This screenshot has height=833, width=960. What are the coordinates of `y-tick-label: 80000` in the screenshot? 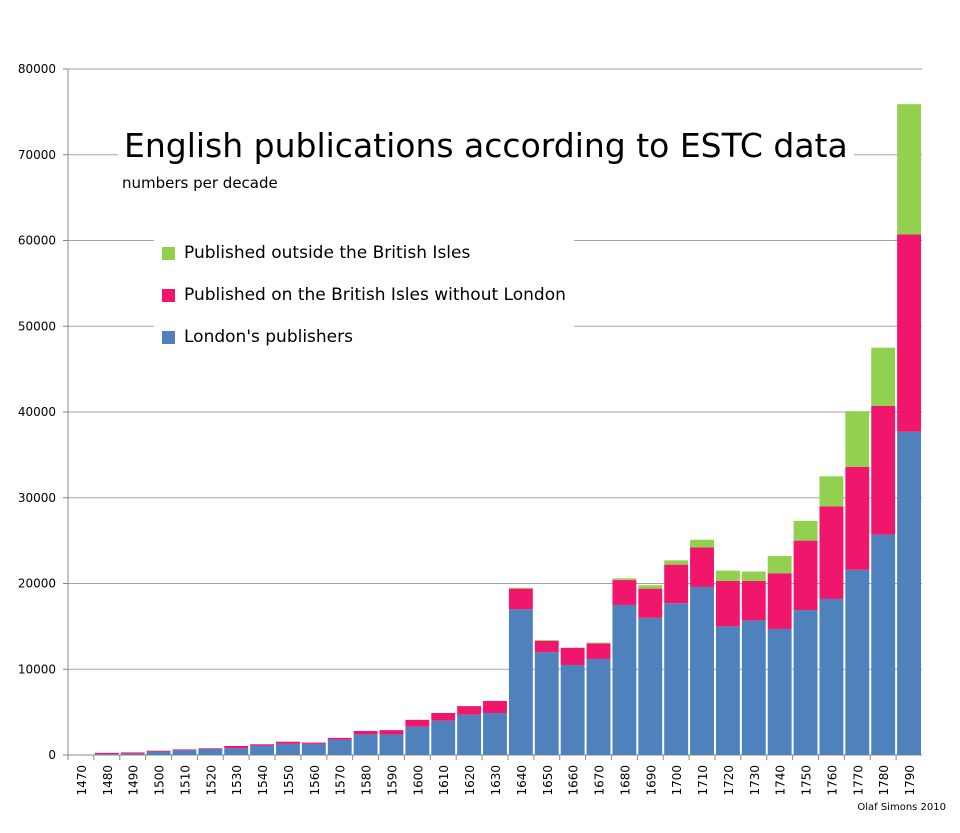 It's located at (37, 69).